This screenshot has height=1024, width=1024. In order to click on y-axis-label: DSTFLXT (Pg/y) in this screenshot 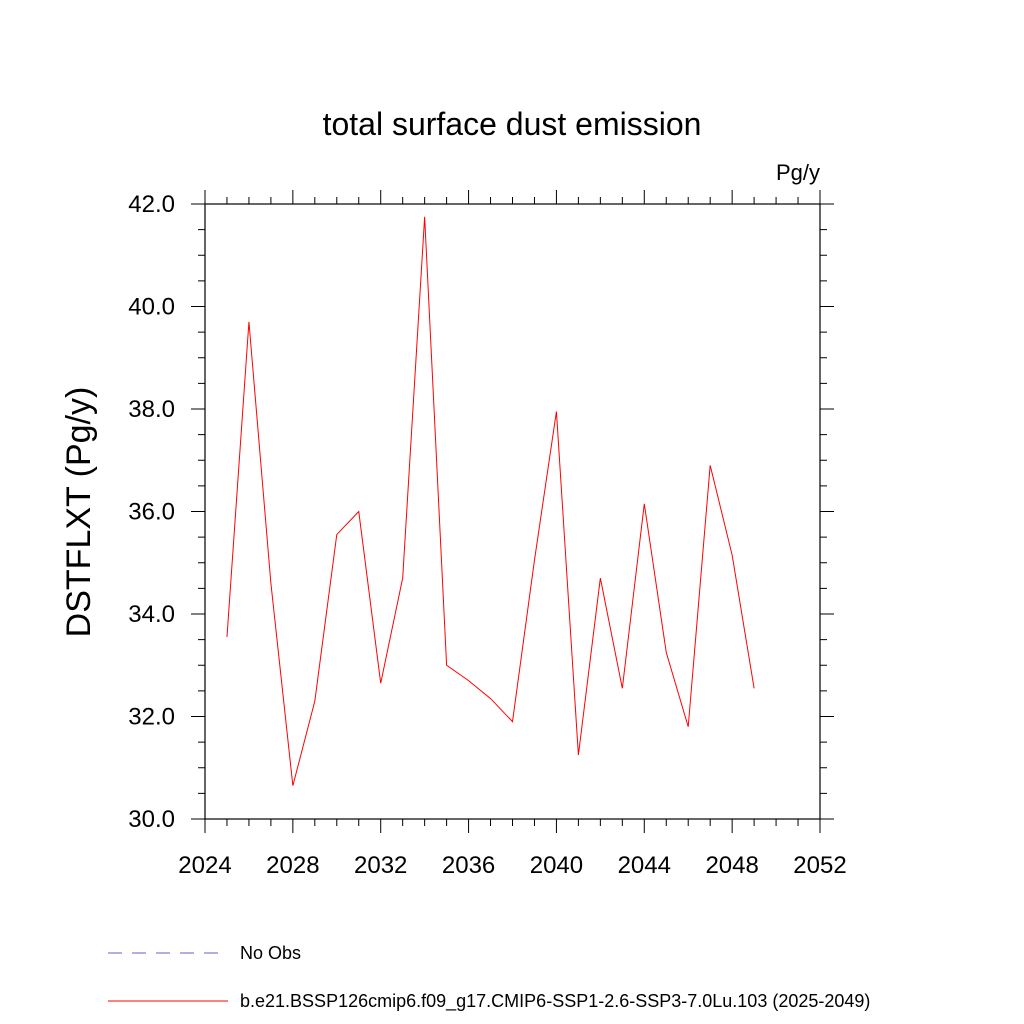, I will do `click(79, 512)`.